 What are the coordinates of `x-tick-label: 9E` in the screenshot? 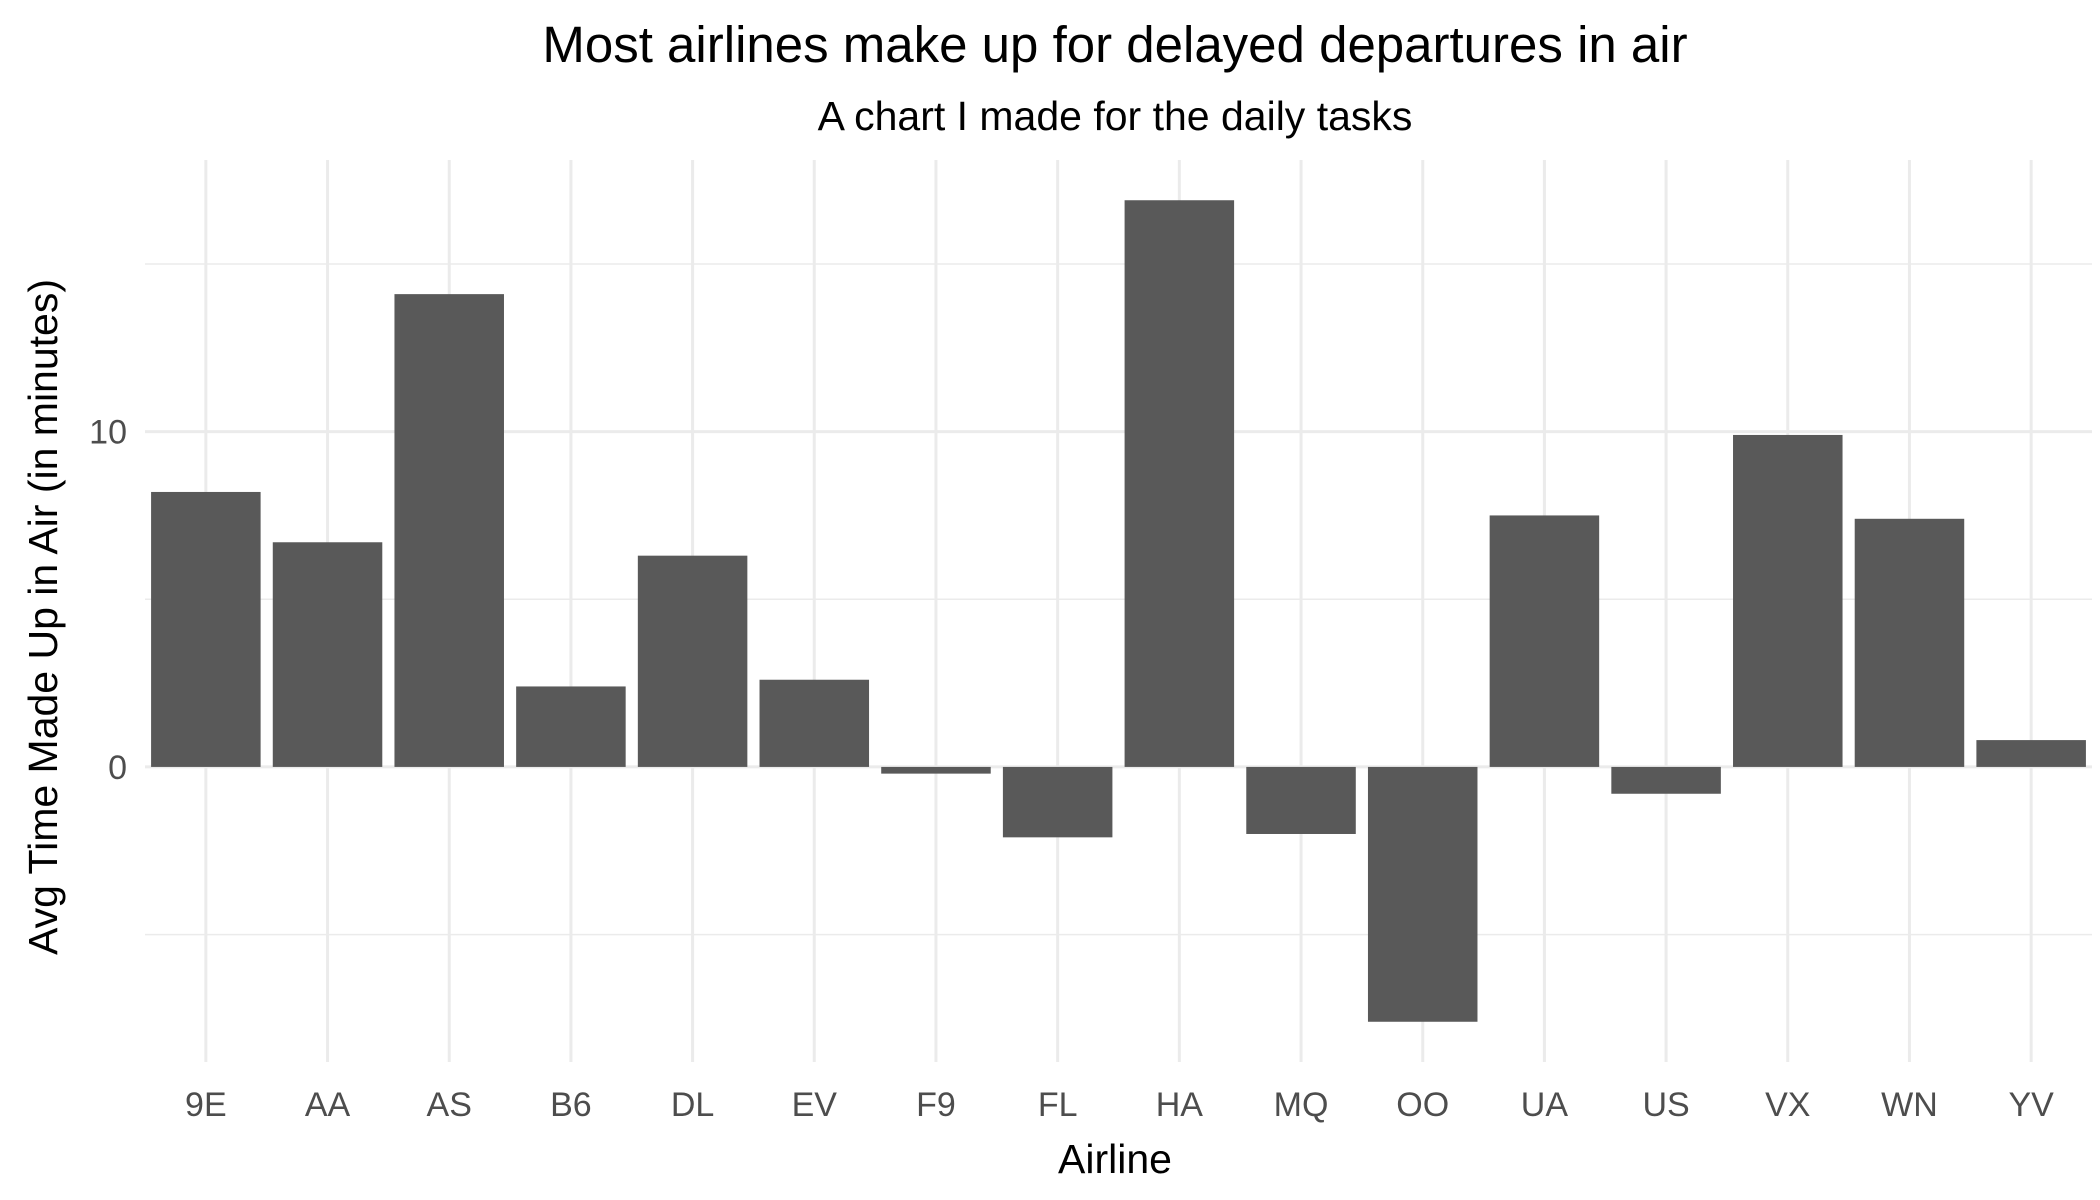 It's located at (206, 1105).